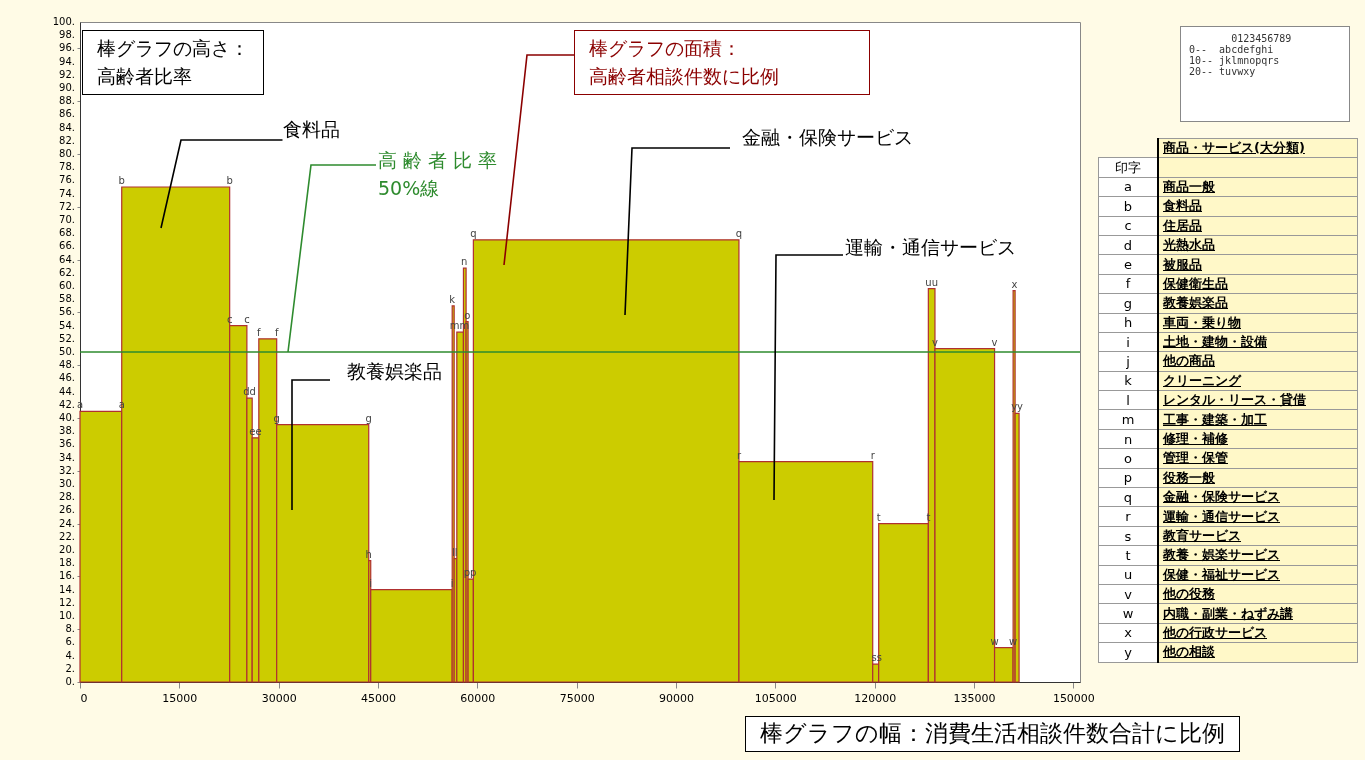 The width and height of the screenshot is (1365, 760). What do you see at coordinates (67, 378) in the screenshot?
I see `y-tick-label: 46.` at bounding box center [67, 378].